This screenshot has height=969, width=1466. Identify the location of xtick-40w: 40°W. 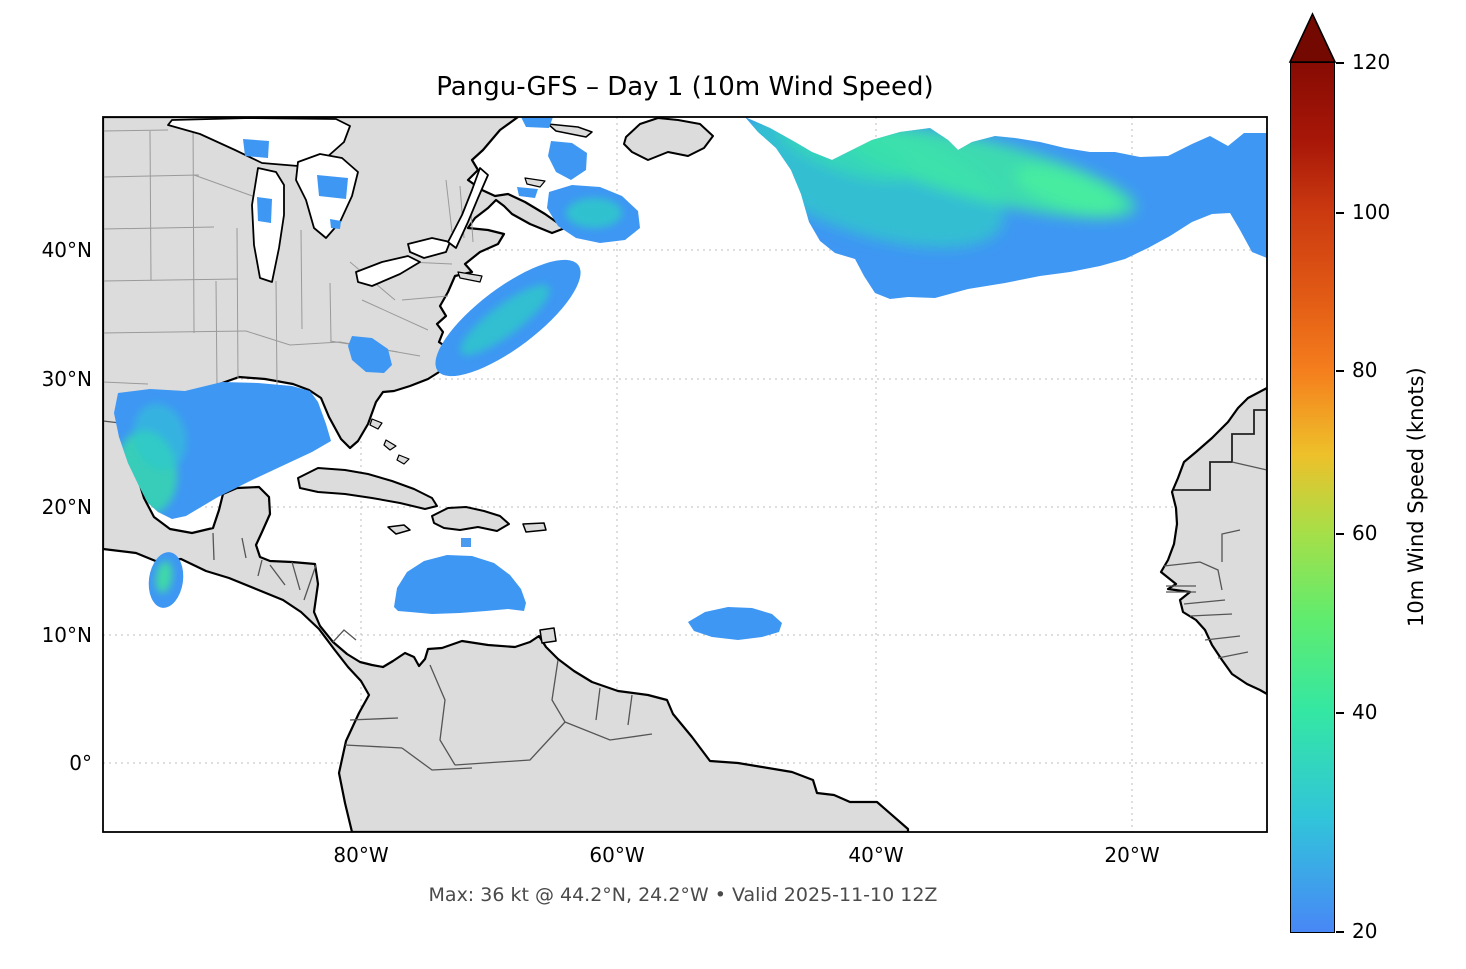
(876, 855).